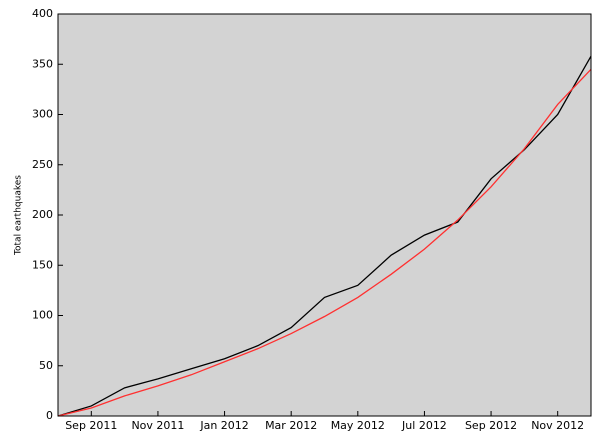 The width and height of the screenshot is (592, 435). What do you see at coordinates (223, 425) in the screenshot?
I see `x-tick-label: Jan 2012` at bounding box center [223, 425].